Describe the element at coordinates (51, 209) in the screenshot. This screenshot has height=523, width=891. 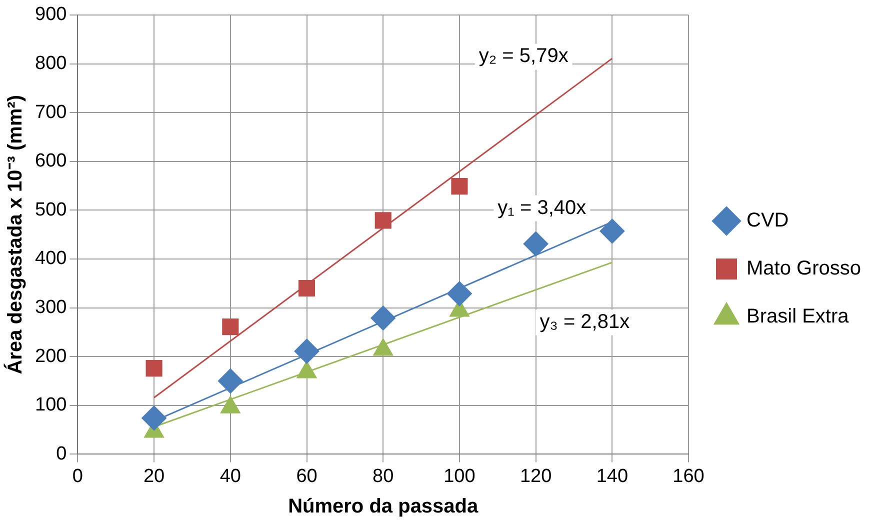
I see `y-tick-label: 500` at that location.